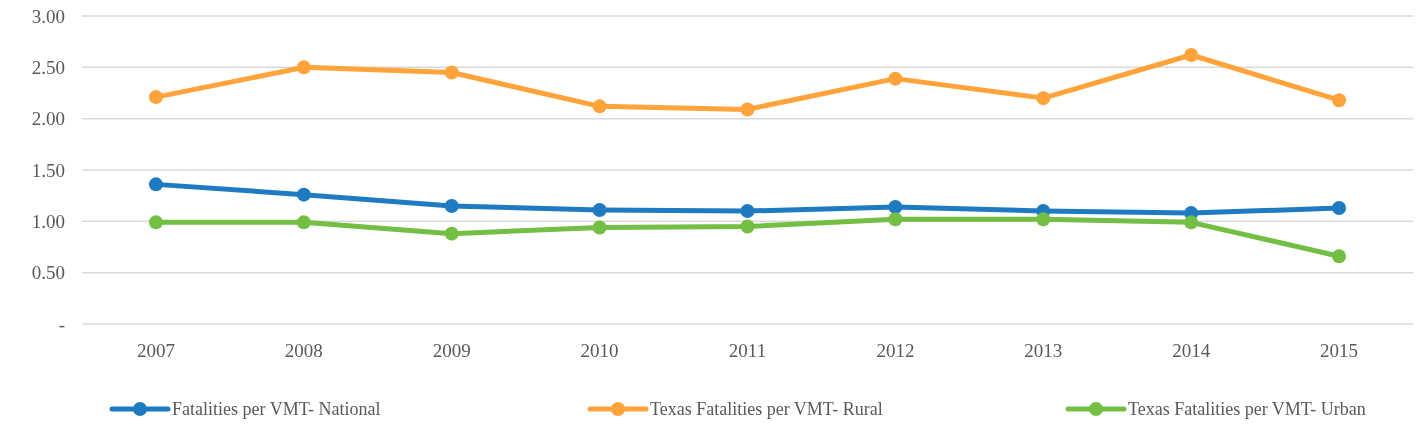 This screenshot has width=1421, height=428. What do you see at coordinates (303, 350) in the screenshot?
I see `x-tick-label: 2008` at bounding box center [303, 350].